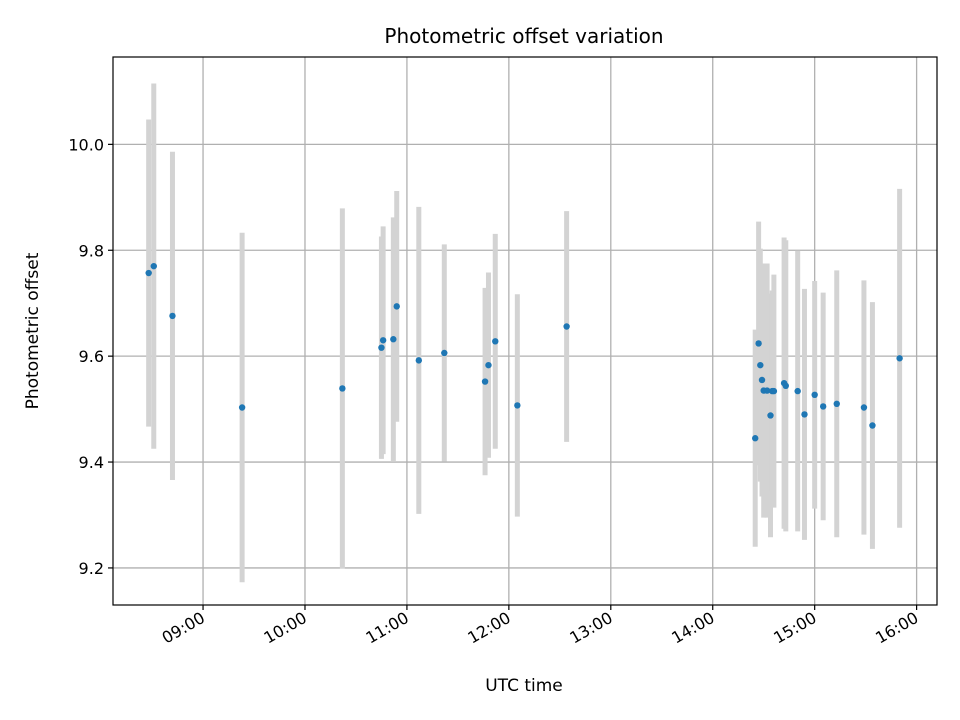  What do you see at coordinates (692, 628) in the screenshot?
I see `x-tick-label: 14:00` at bounding box center [692, 628].